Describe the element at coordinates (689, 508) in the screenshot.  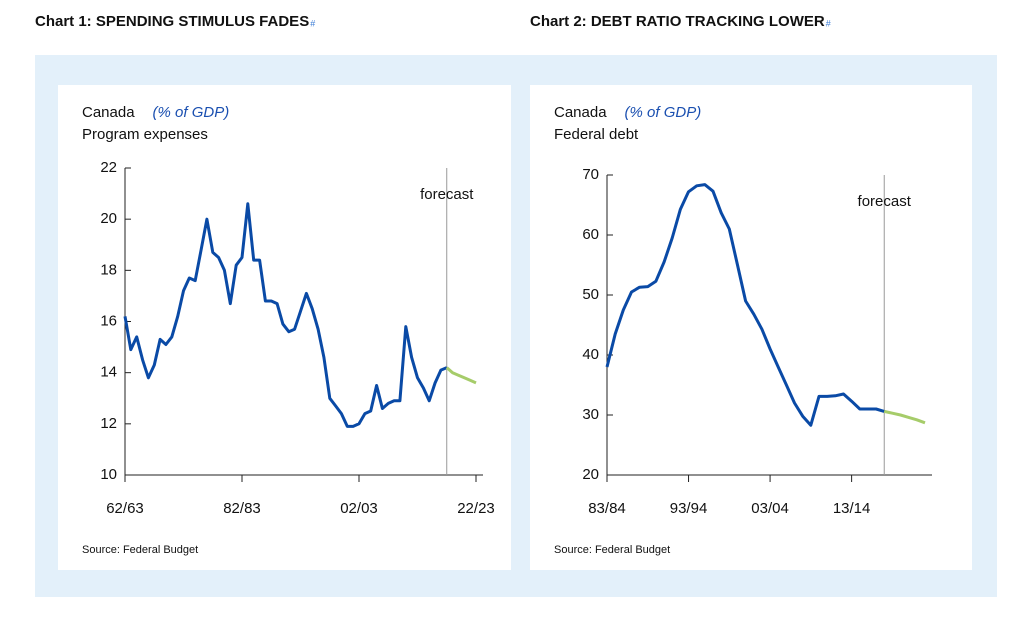
I see `x-tick-label: 93/94` at that location.